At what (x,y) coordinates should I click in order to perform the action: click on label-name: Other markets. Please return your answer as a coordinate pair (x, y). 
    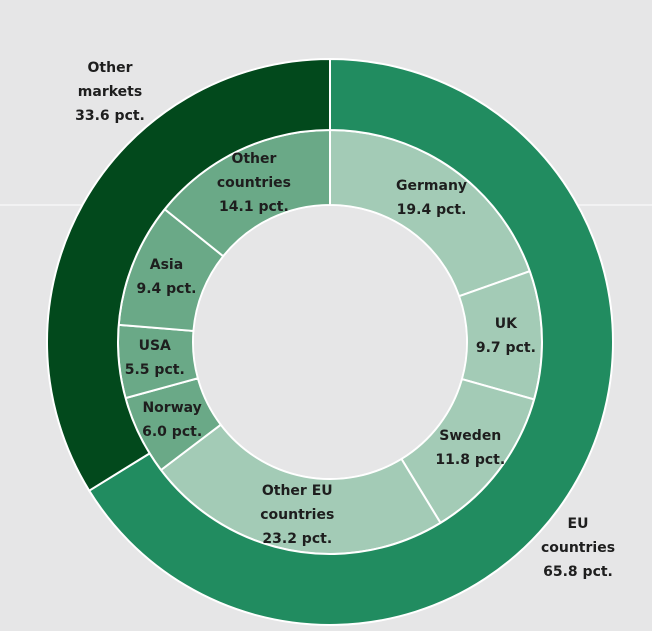
    Looking at the image, I should click on (110, 80).